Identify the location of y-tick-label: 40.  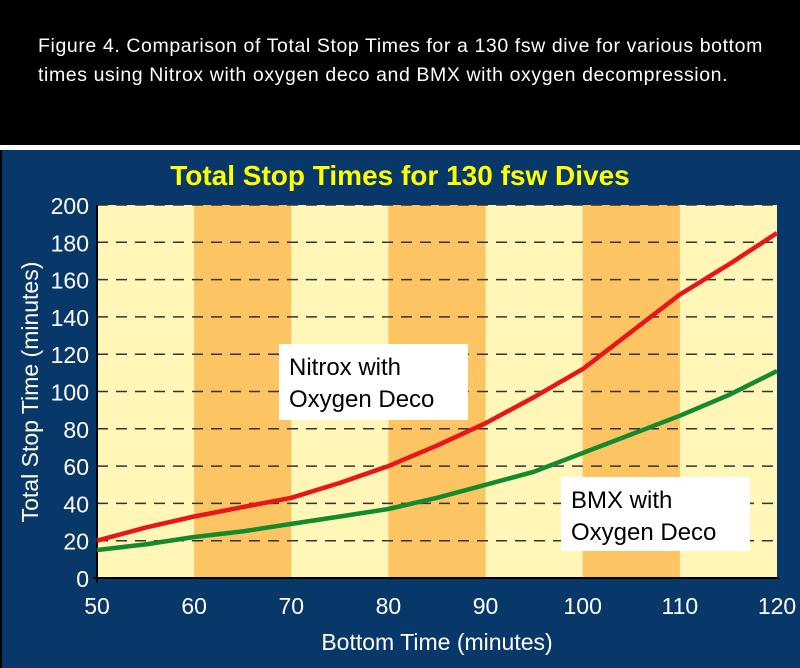
(76, 504).